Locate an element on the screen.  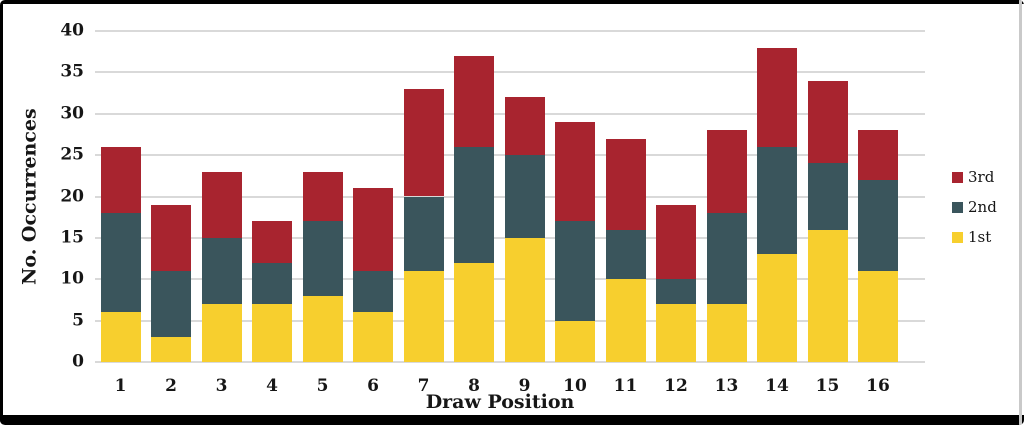
bar-5-segment-3rd is located at coordinates (322, 196).